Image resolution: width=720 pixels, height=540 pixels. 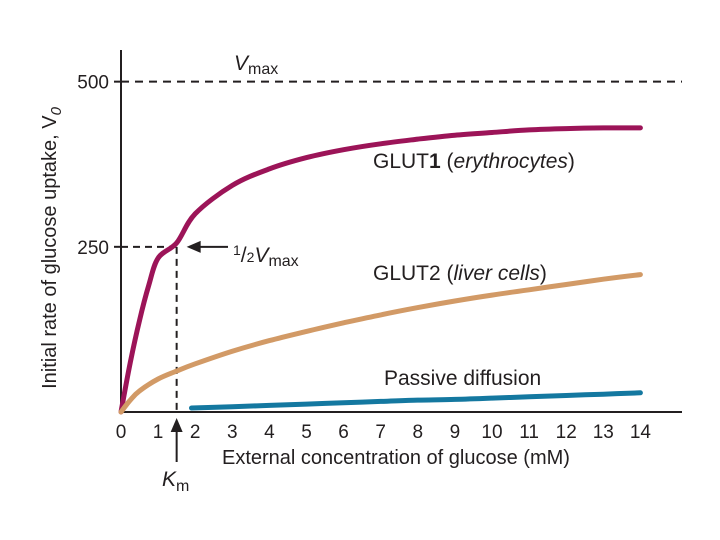 I want to click on x-tick-label: 6, so click(x=343, y=432).